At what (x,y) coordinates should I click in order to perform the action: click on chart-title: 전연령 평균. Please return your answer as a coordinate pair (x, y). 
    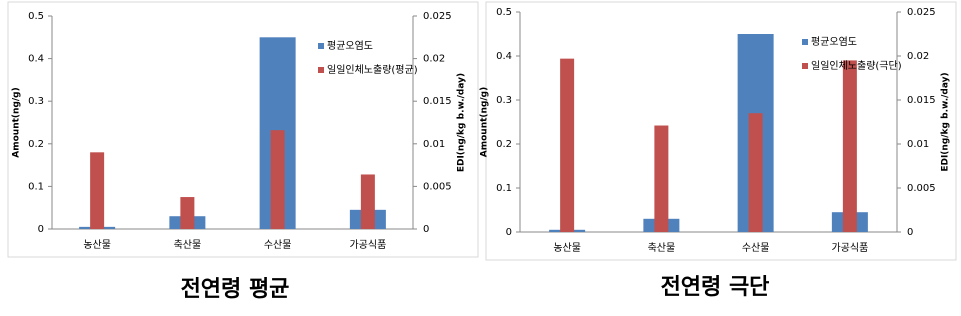
    Looking at the image, I should click on (235, 289).